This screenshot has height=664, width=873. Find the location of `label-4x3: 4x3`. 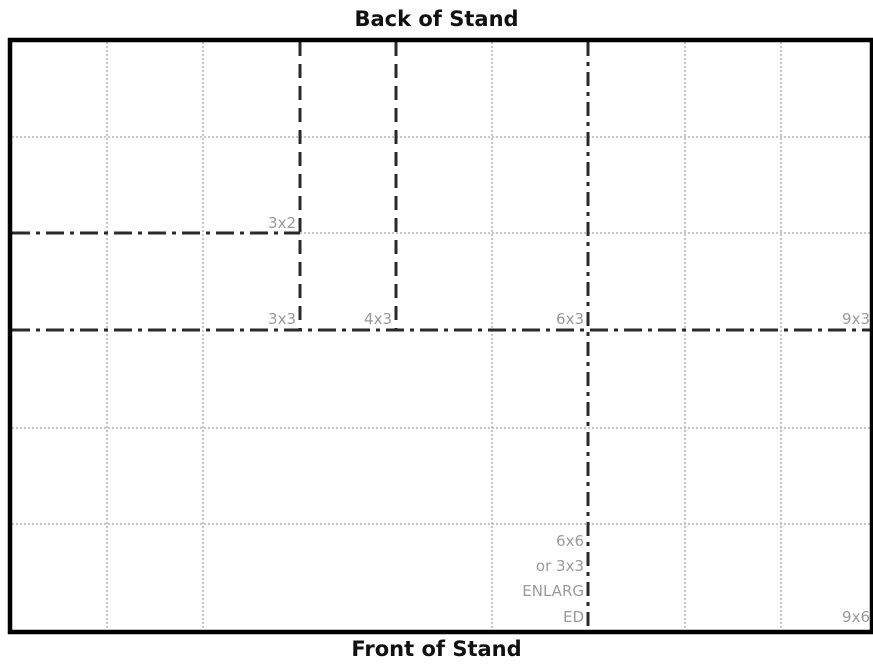

label-4x3: 4x3 is located at coordinates (378, 319).